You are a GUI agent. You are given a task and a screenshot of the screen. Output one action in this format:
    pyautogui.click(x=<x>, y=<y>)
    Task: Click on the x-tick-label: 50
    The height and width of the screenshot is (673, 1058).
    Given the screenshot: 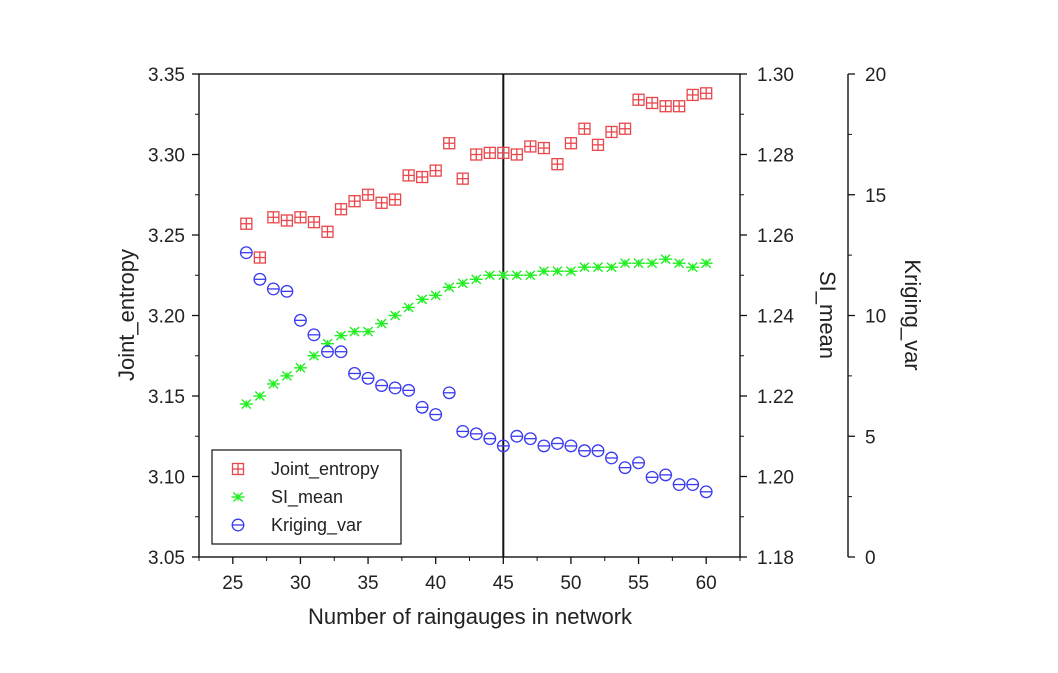 What is the action you would take?
    pyautogui.click(x=570, y=583)
    